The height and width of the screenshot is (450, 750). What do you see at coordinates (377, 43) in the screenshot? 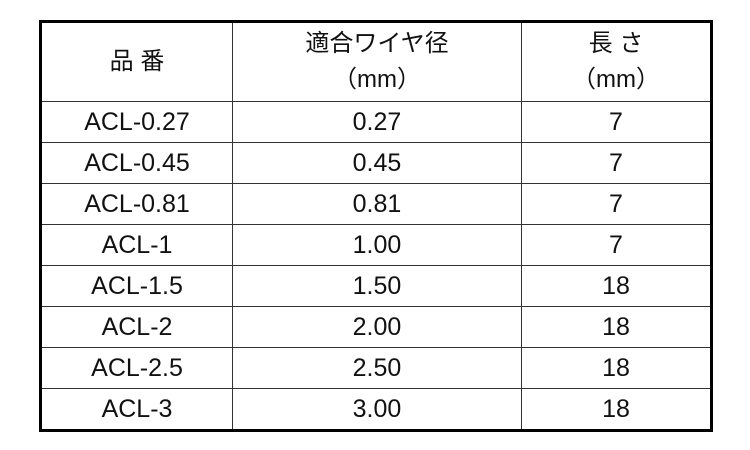
I see `header-wire-diameter-label: 適合ワイヤ径` at bounding box center [377, 43].